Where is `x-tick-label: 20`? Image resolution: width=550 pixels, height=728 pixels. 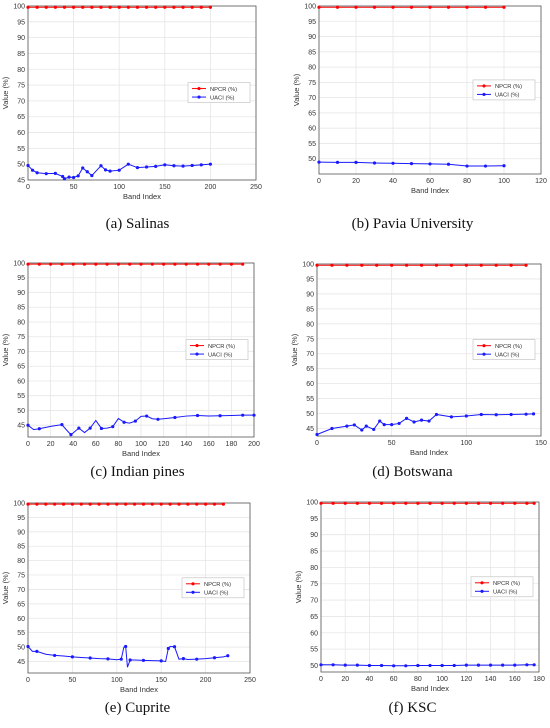 x-tick-label: 20 is located at coordinates (51, 444).